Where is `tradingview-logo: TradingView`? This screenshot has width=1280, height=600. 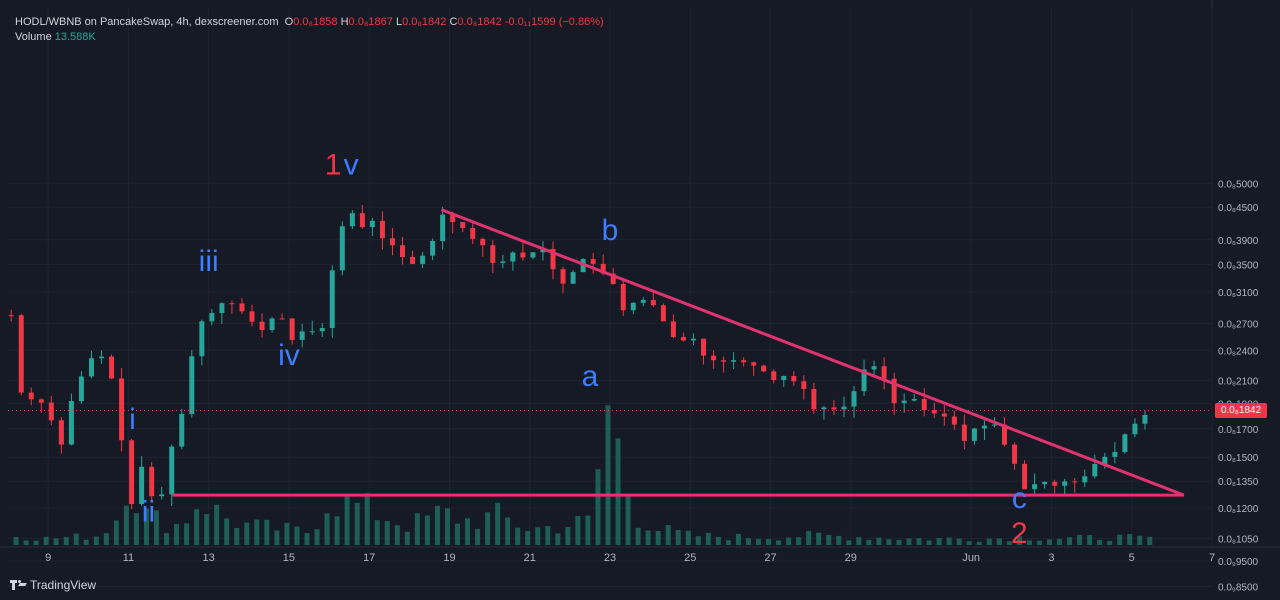 tradingview-logo: TradingView is located at coordinates (53, 585).